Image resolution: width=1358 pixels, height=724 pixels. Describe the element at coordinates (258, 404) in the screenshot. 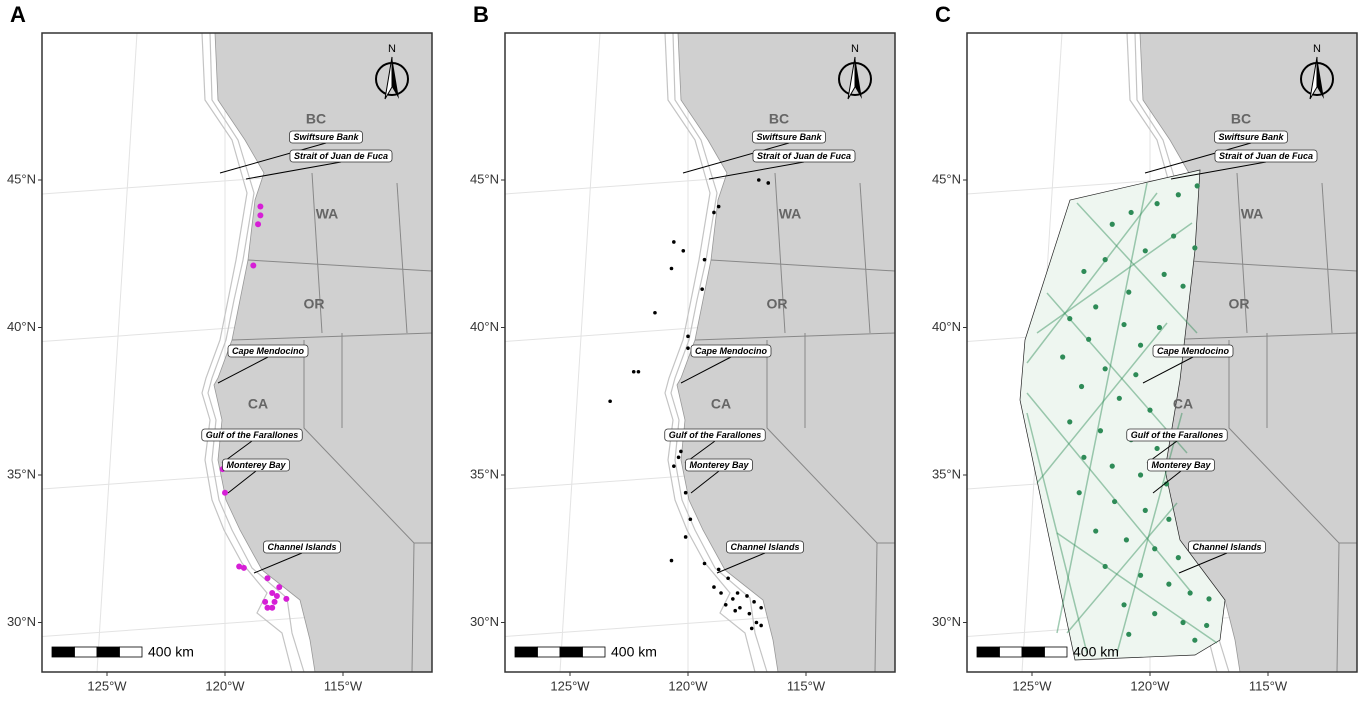

I see `region-label: CA` at that location.